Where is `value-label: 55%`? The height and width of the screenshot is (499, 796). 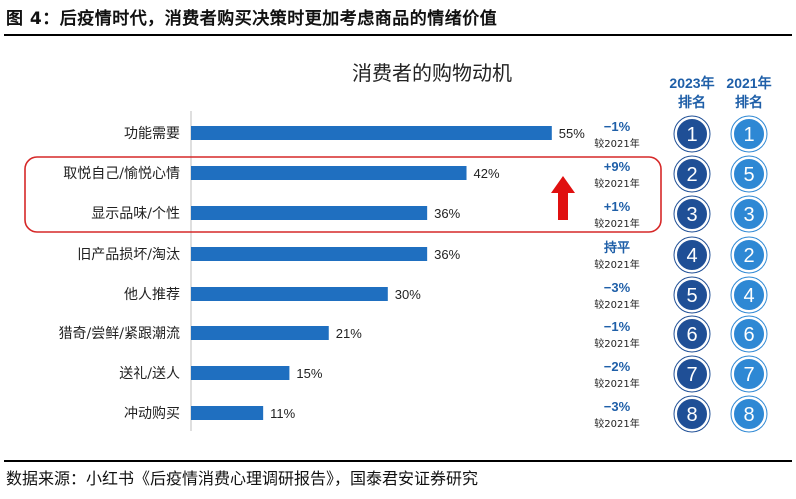 value-label: 55% is located at coordinates (572, 133).